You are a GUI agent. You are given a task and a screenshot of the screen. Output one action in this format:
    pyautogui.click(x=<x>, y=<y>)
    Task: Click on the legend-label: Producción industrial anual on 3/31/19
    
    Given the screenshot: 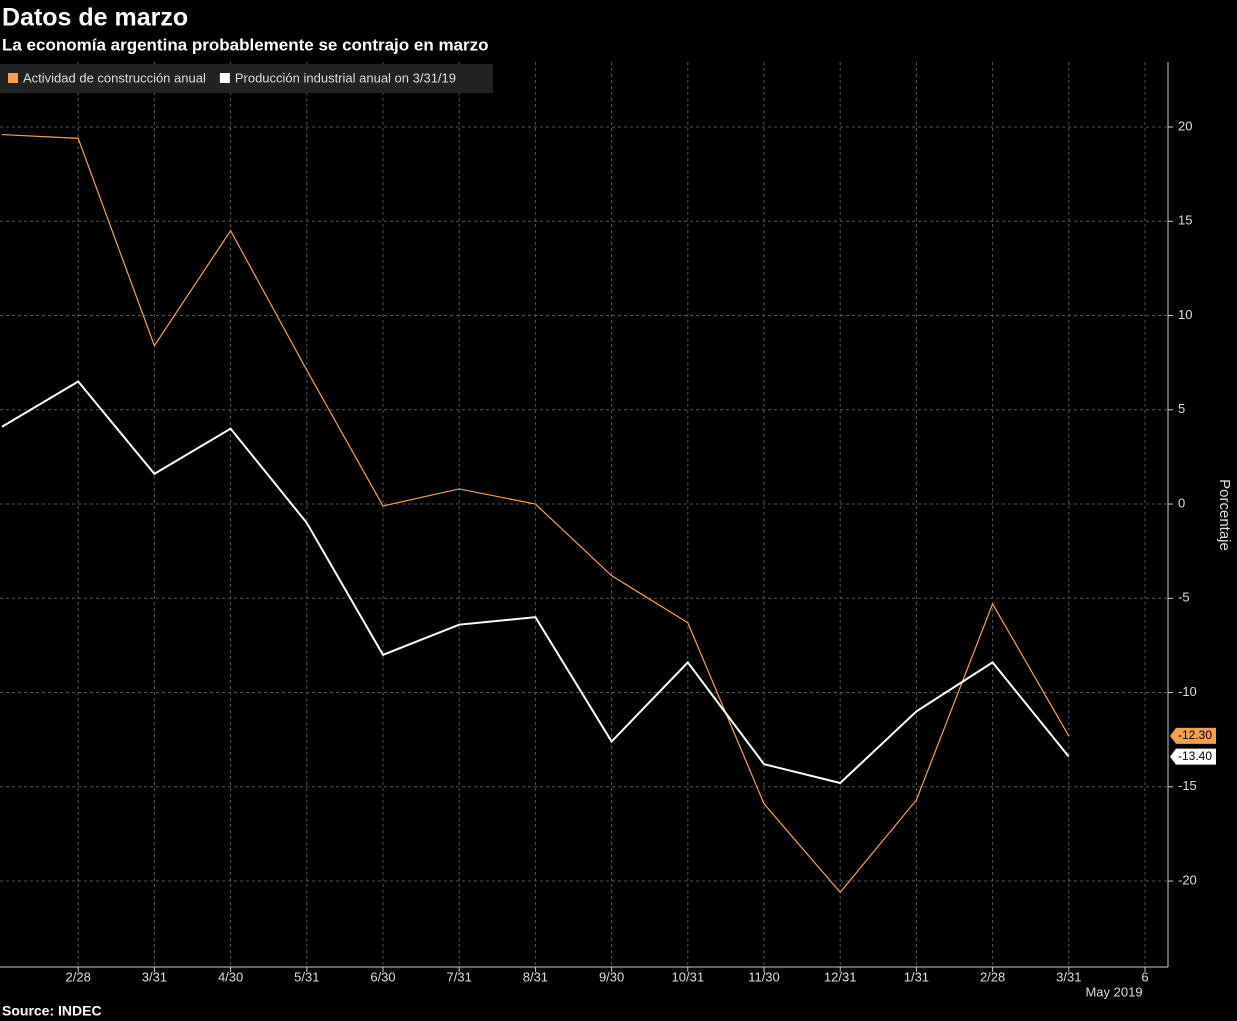 What is the action you would take?
    pyautogui.click(x=345, y=77)
    